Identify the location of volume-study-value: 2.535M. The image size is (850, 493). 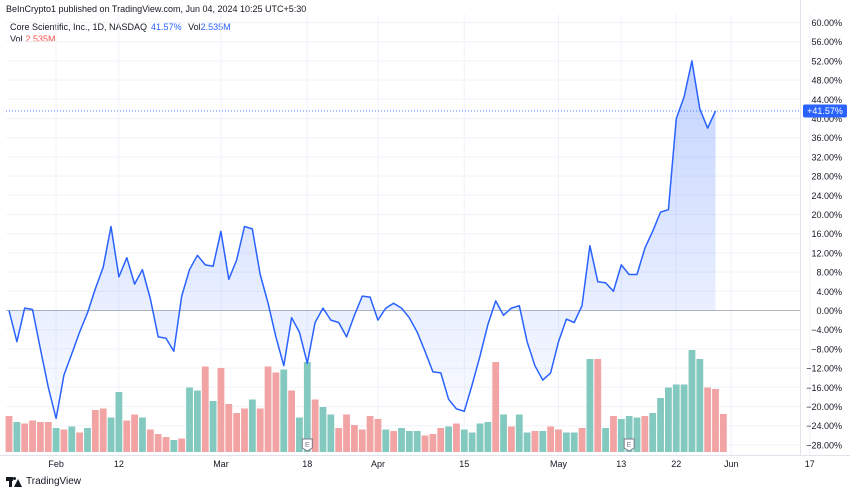
(40, 39).